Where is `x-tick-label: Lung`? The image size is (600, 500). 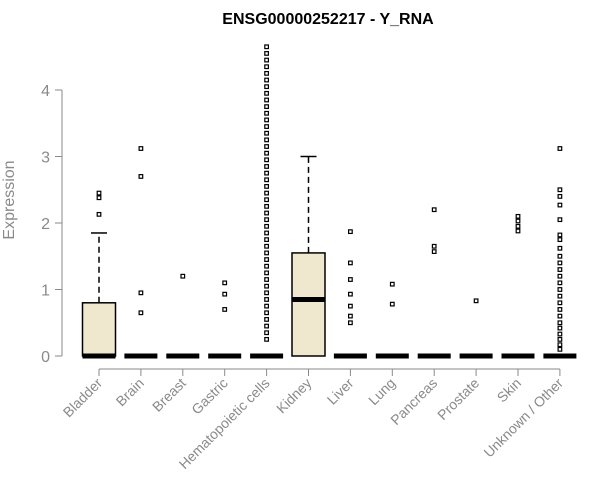 x-tick-label: Lung is located at coordinates (381, 391).